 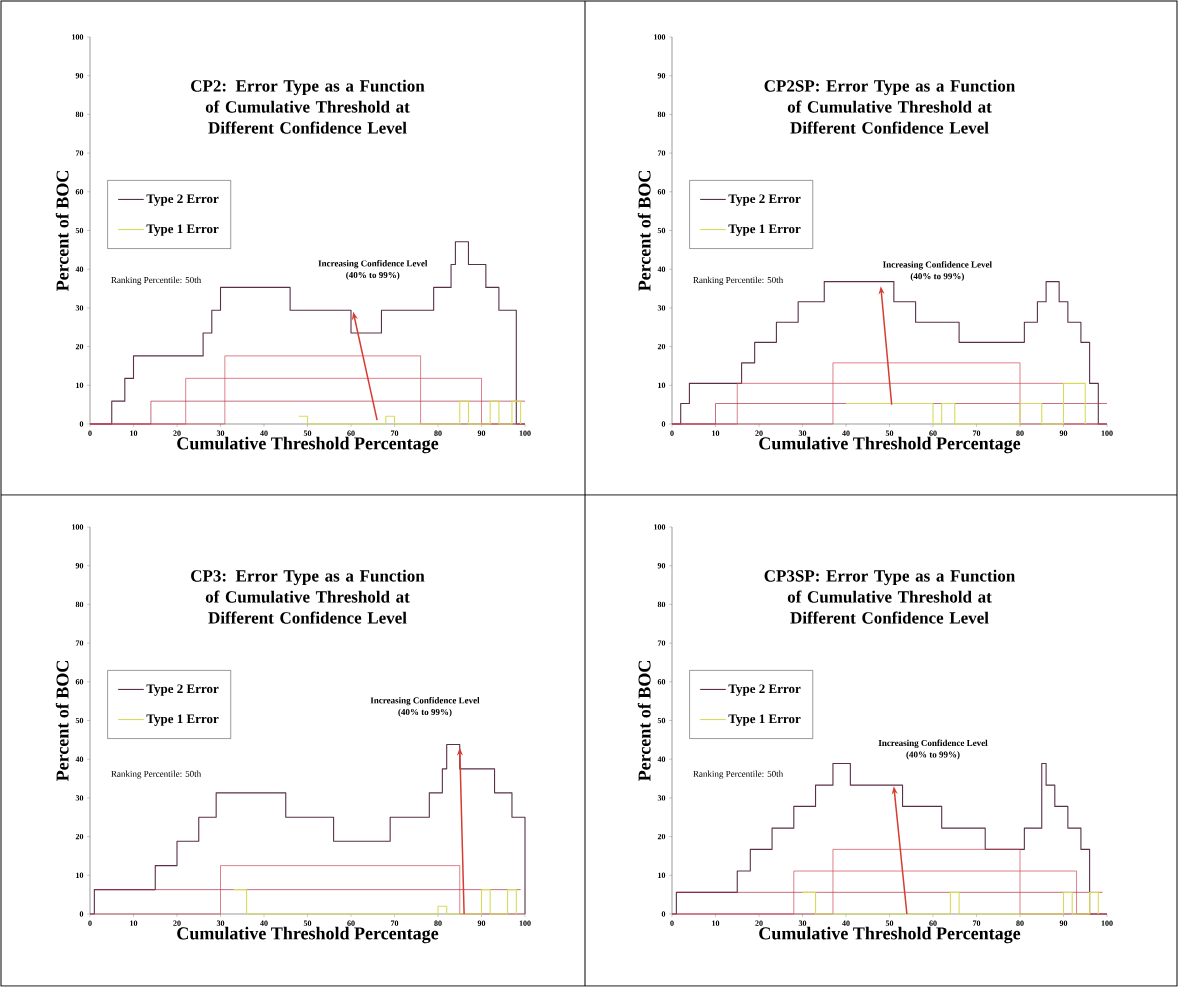 What do you see at coordinates (308, 106) in the screenshot?
I see `text: CP2: Error Type as a Function of Cumulative Threshold at Different Confidence Level` at bounding box center [308, 106].